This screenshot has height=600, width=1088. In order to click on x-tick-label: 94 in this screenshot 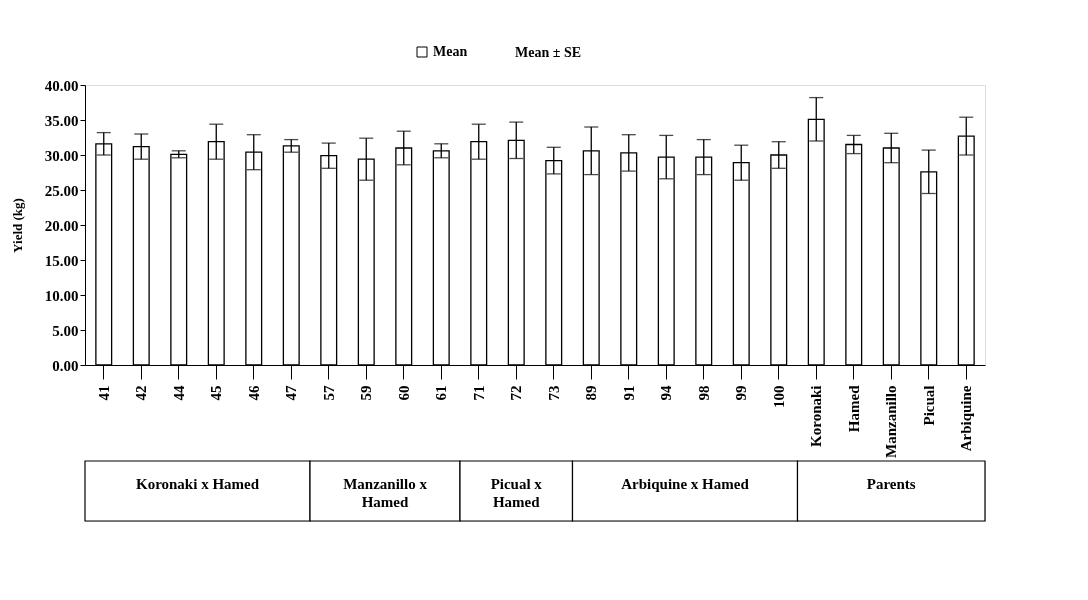, I will do `click(666, 393)`.